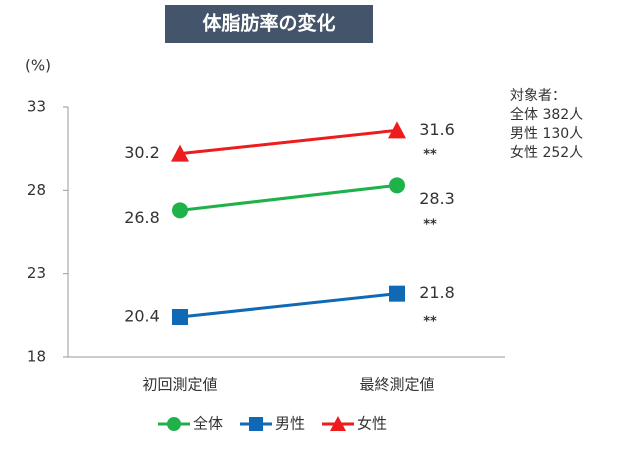  What do you see at coordinates (546, 134) in the screenshot?
I see `note: 男性 130人` at bounding box center [546, 134].